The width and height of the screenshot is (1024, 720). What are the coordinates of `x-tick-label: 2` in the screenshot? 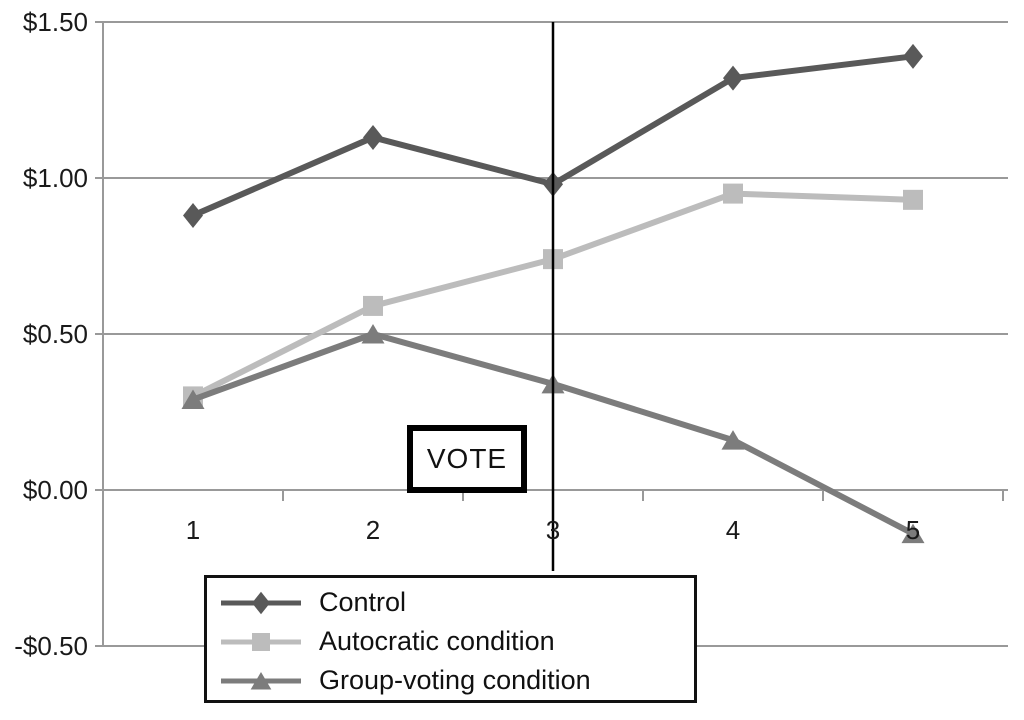 It's located at (373, 530).